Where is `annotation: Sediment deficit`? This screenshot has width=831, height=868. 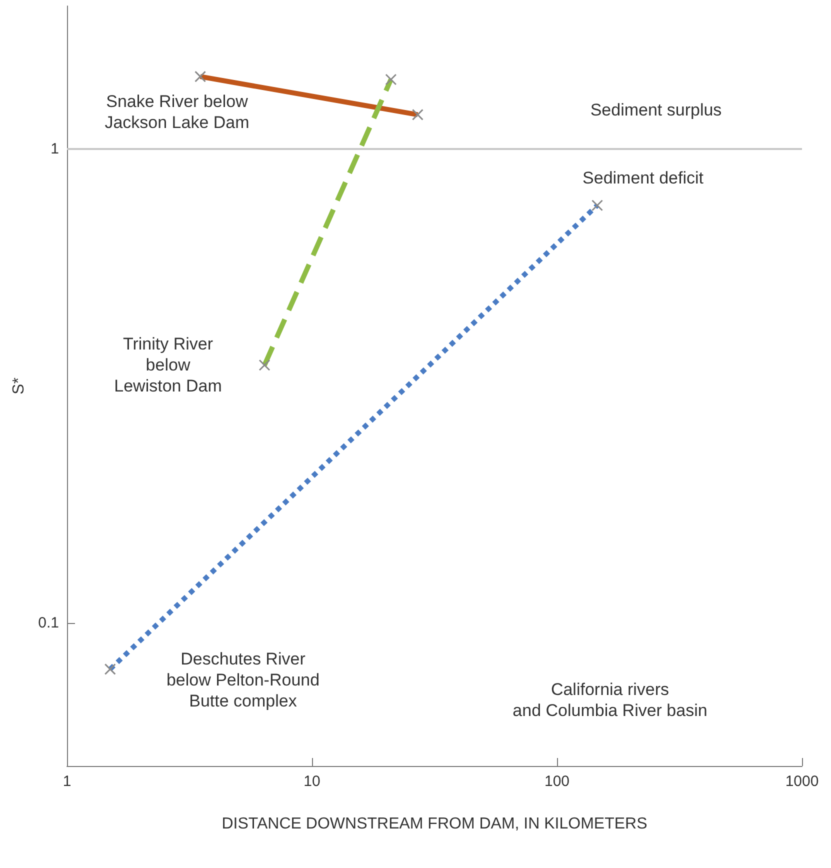 annotation: Sediment deficit is located at coordinates (643, 178).